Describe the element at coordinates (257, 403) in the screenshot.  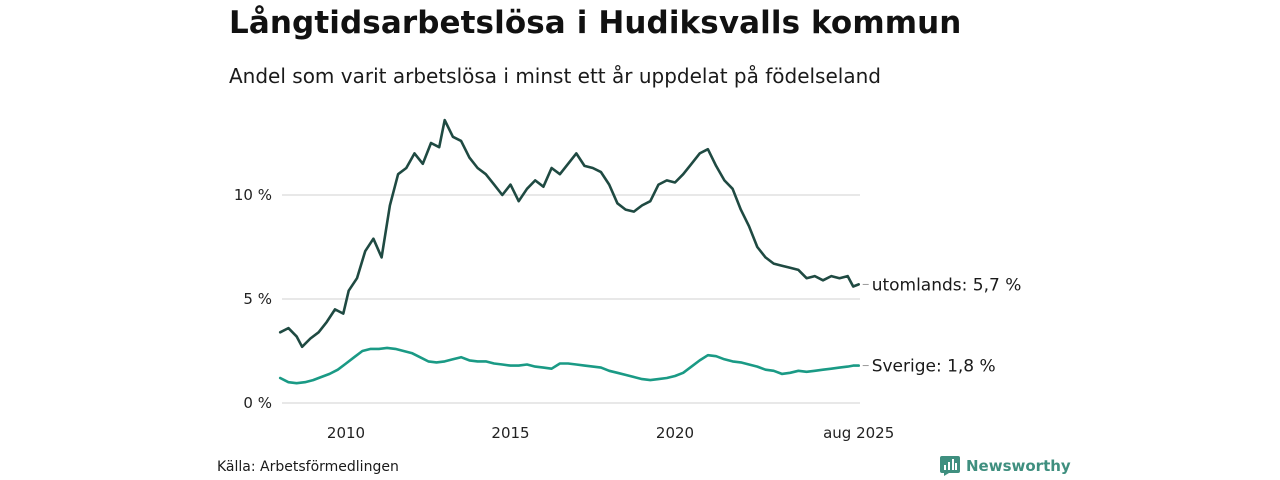
I see `y-tick-label: 0 %` at that location.